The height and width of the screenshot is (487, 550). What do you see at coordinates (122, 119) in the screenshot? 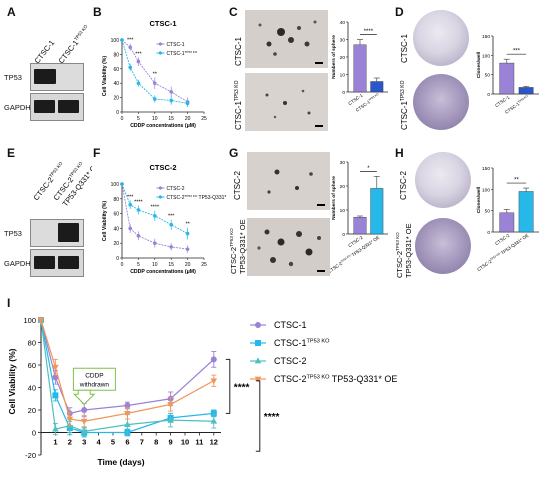
I see `x-tick-label: 0` at bounding box center [122, 119].